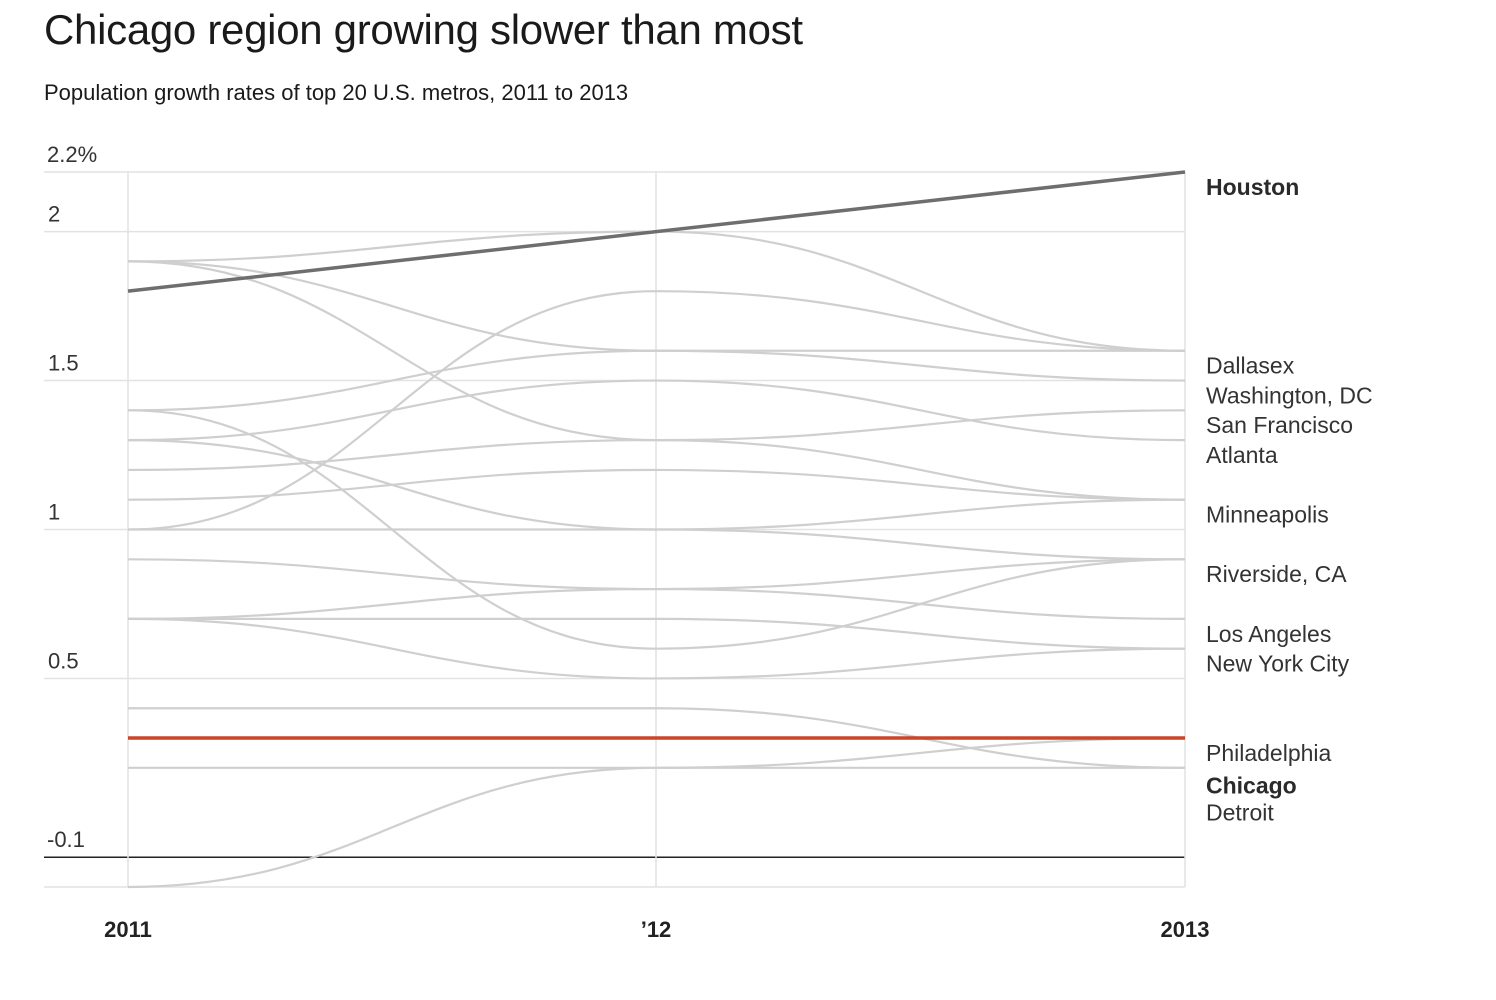 The width and height of the screenshot is (1496, 1000). Describe the element at coordinates (63, 660) in the screenshot. I see `y-tick-label: 0.5` at that location.